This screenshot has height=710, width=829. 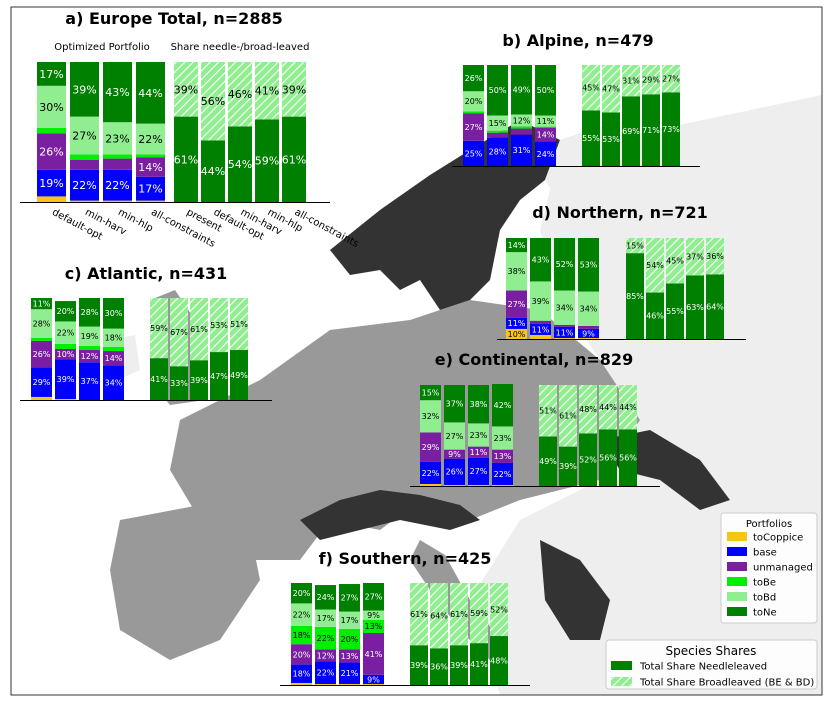 What do you see at coordinates (737, 611) in the screenshot?
I see `legend-swatch-toNe` at bounding box center [737, 611].